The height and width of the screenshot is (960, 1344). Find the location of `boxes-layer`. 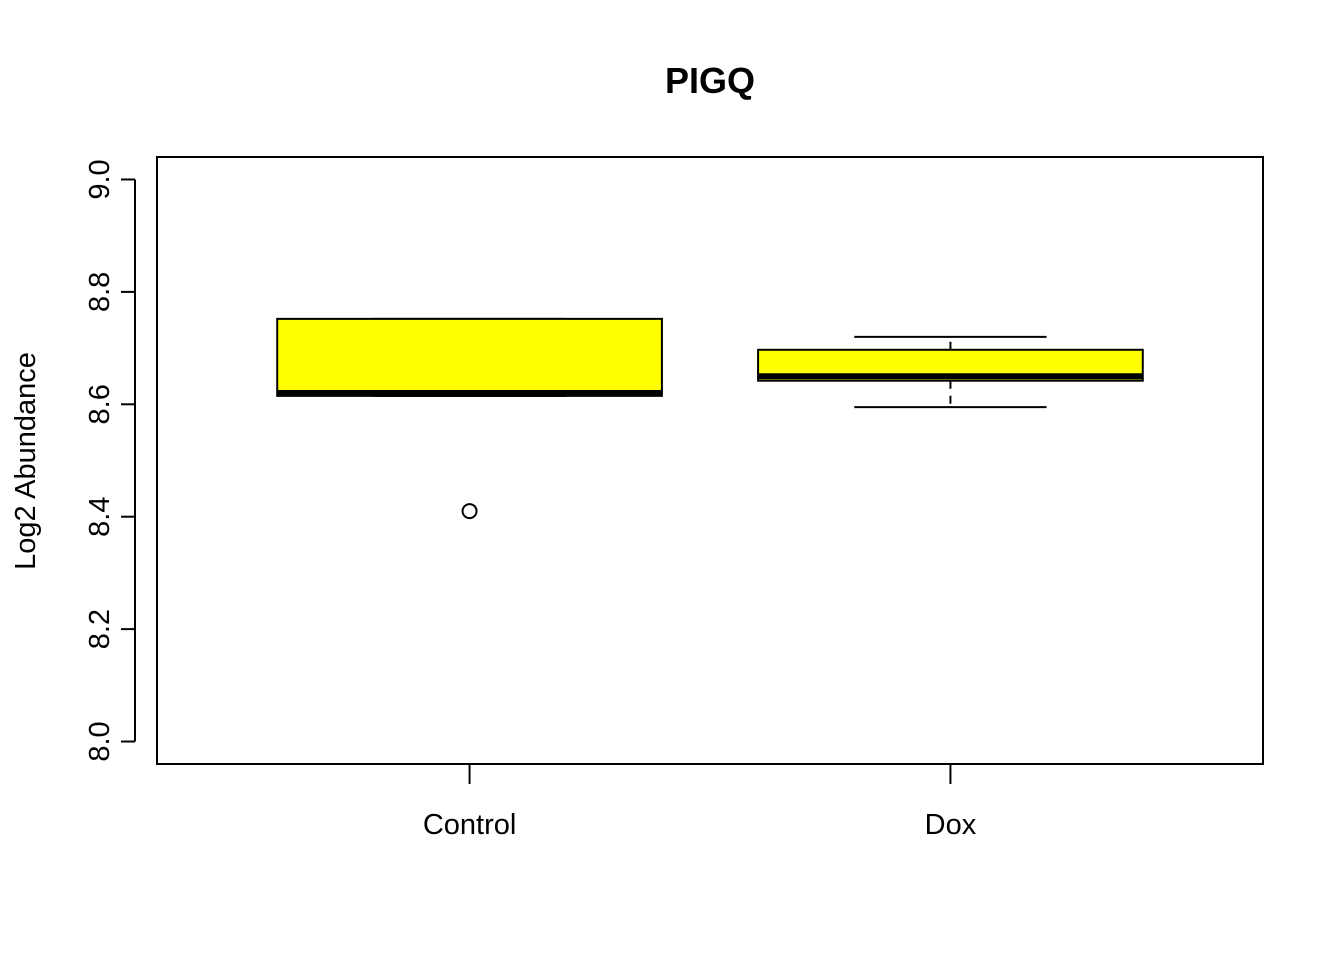

boxes-layer is located at coordinates (710, 418).